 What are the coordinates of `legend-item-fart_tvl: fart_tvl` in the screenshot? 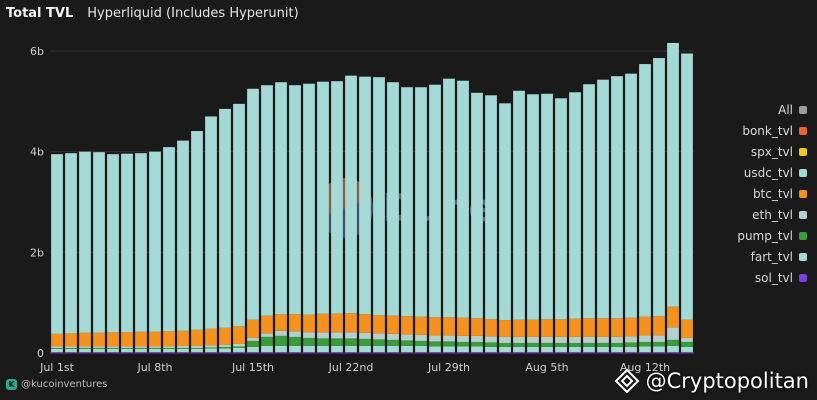 It's located at (779, 257).